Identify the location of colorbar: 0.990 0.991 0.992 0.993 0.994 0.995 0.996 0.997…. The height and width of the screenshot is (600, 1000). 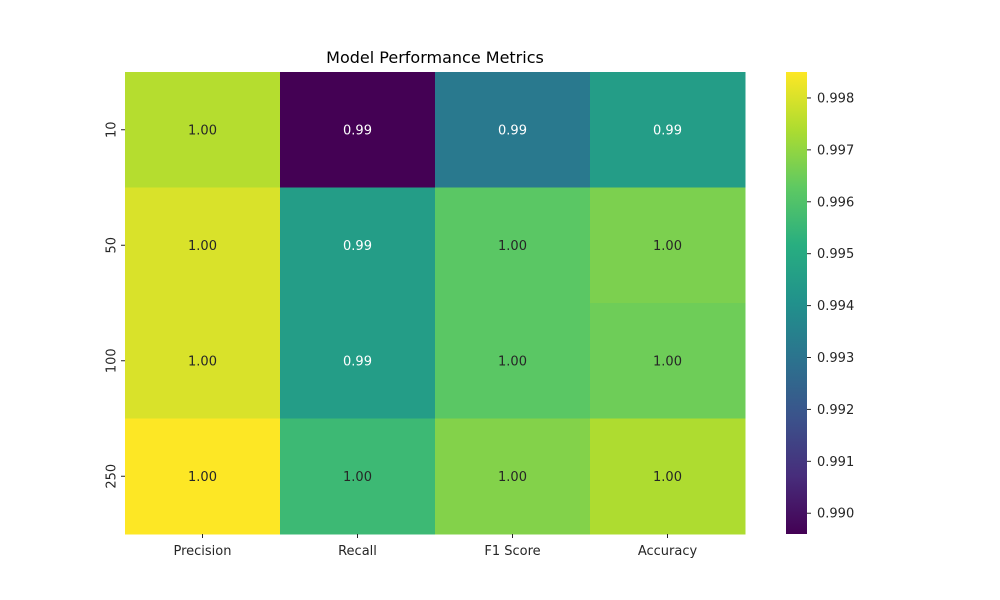
(820, 303).